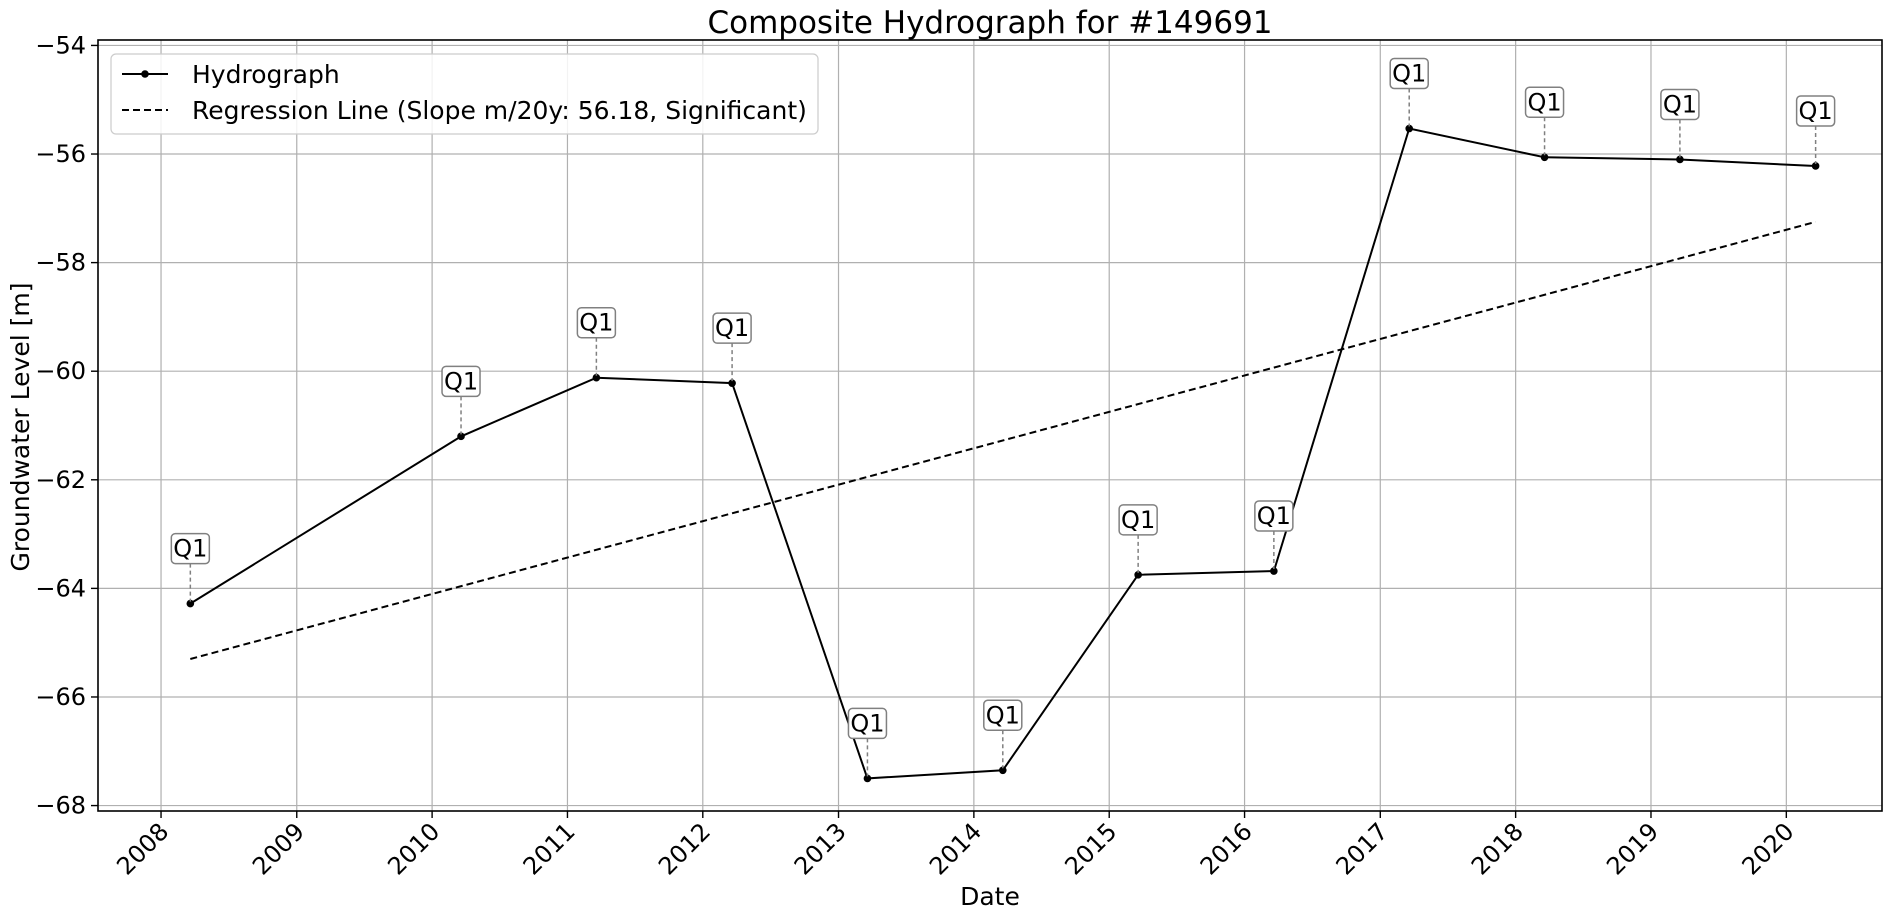  What do you see at coordinates (60, 263) in the screenshot?
I see `y-tick-label: −58` at bounding box center [60, 263].